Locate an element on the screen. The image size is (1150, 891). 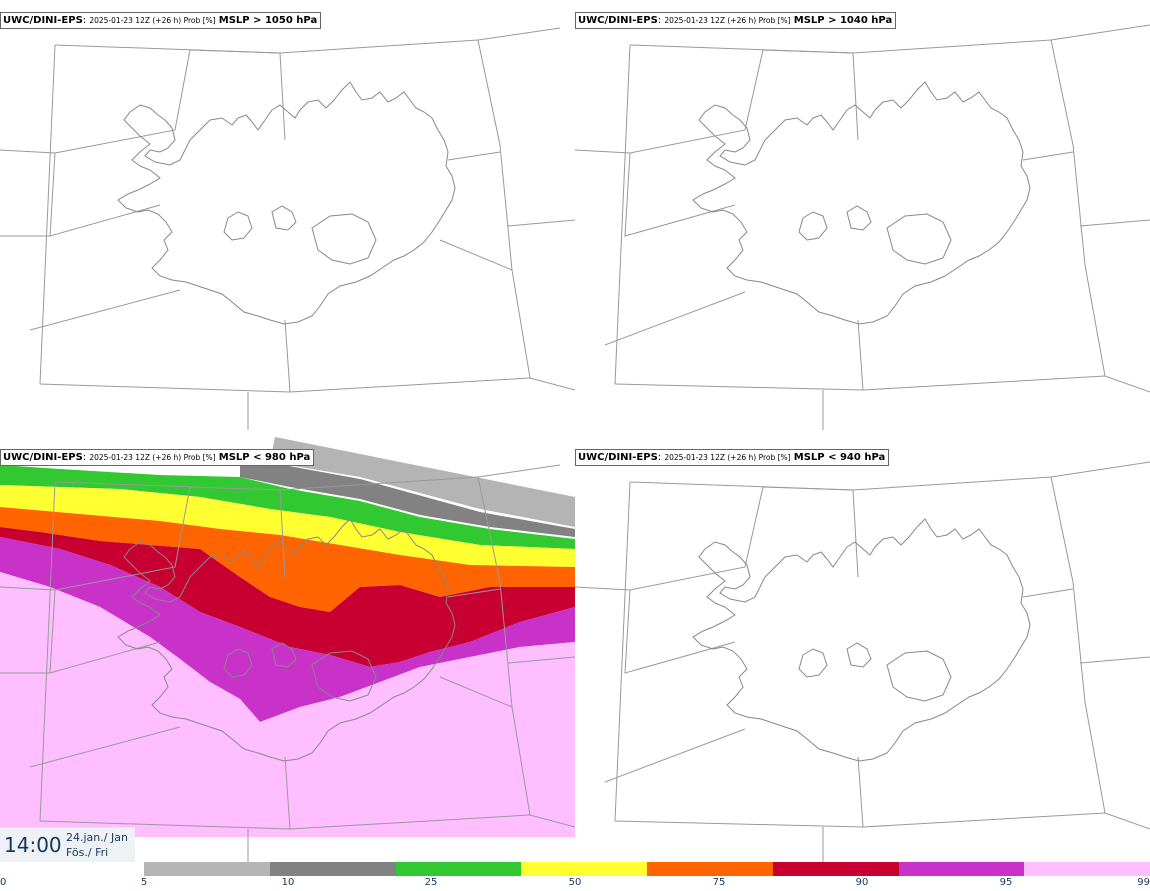
colorbar-tick-label: 99 is located at coordinates (1143, 882).